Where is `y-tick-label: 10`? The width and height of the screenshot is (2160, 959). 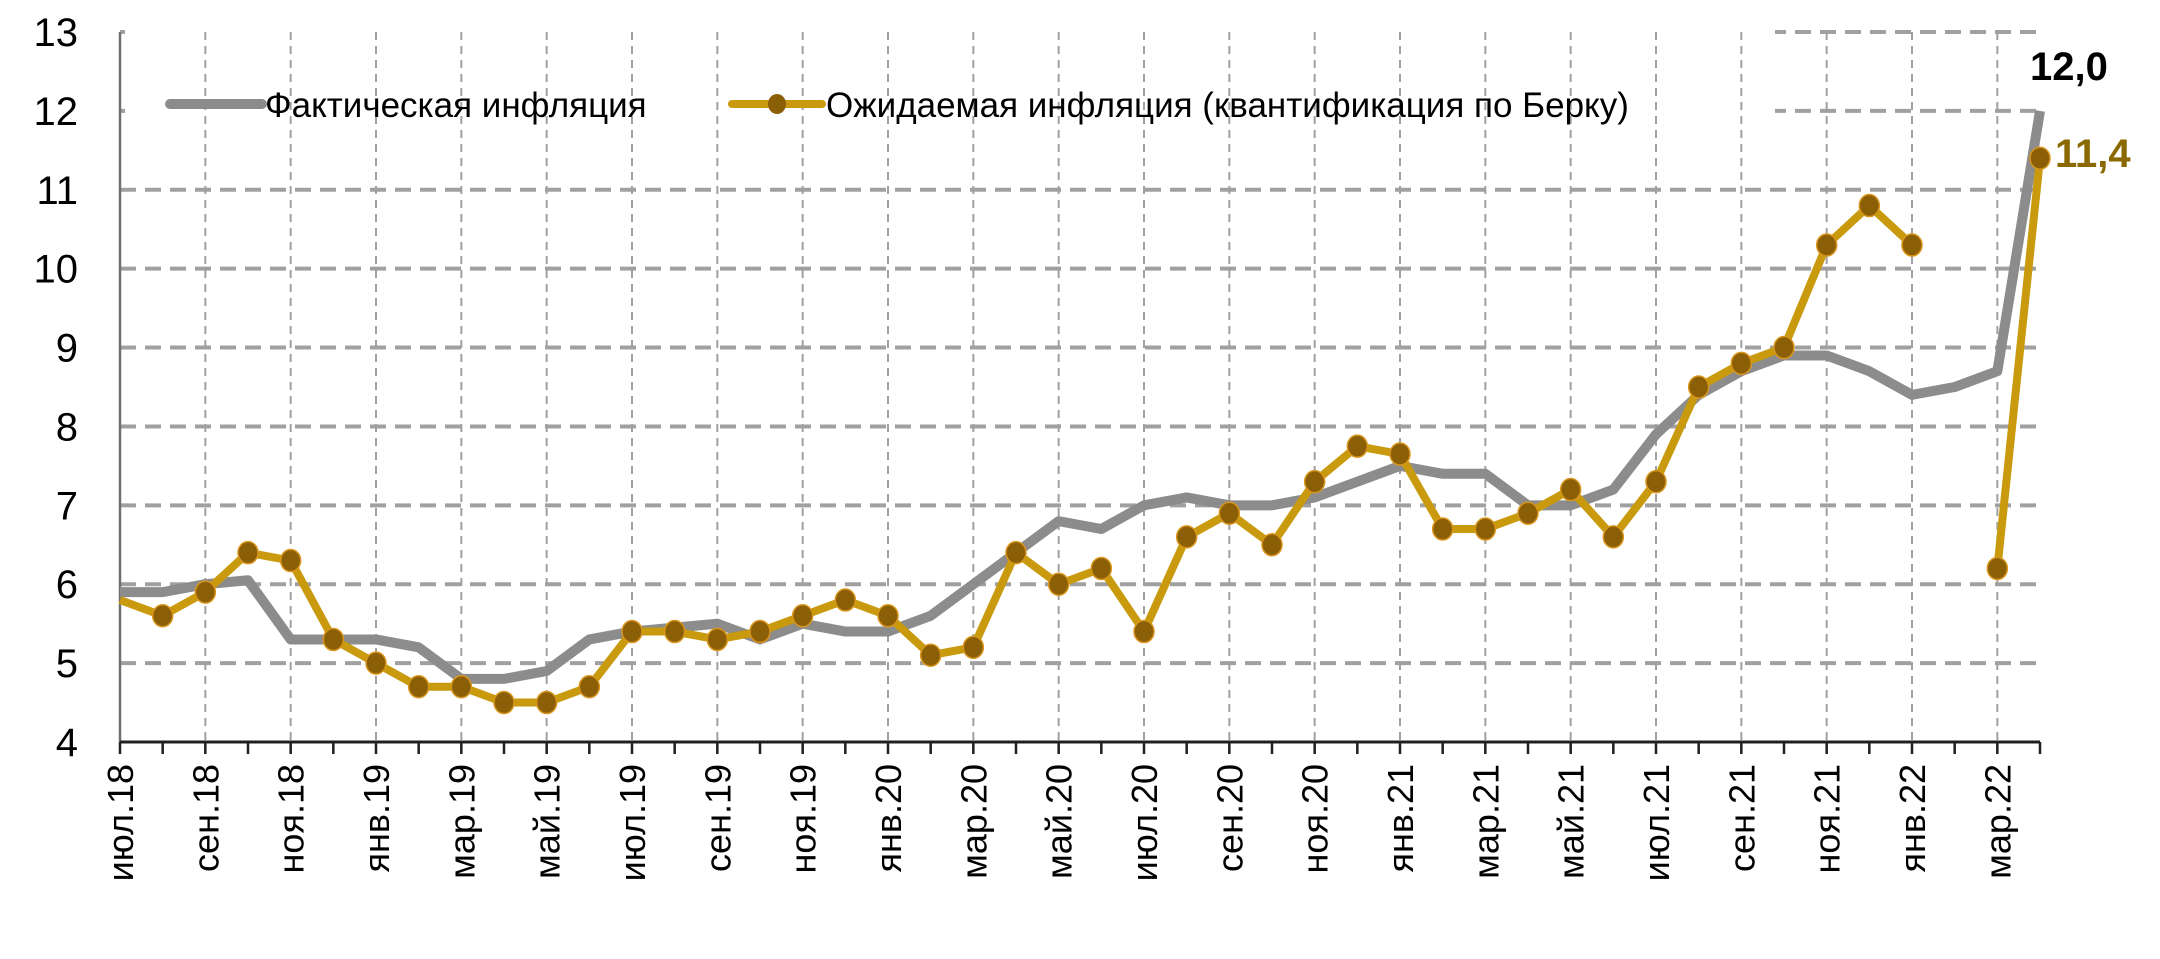
y-tick-label: 10 is located at coordinates (56, 270).